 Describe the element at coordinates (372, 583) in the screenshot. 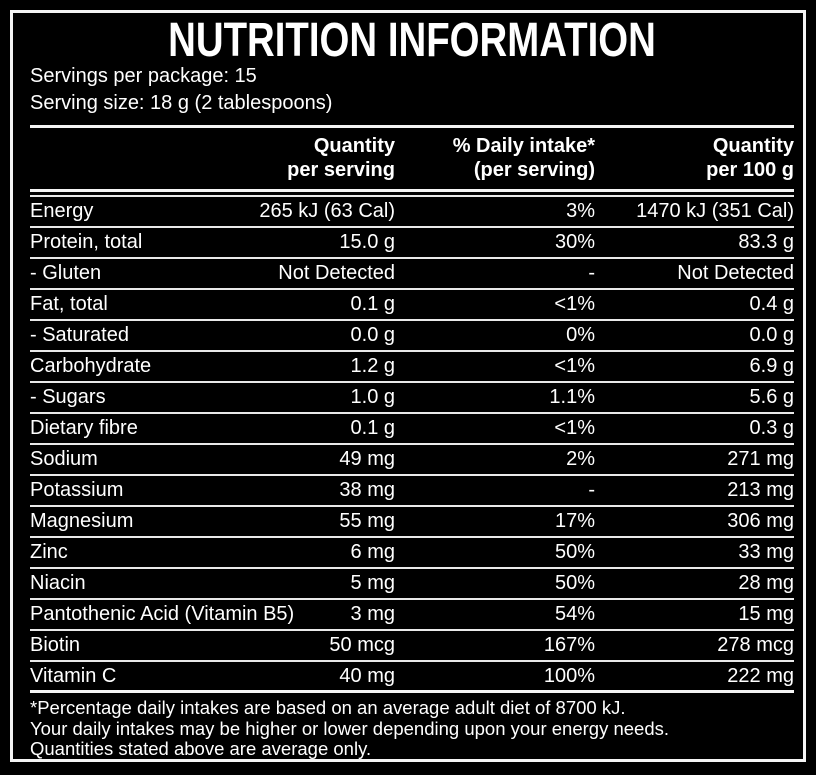

I see `quantity-per-serving: 5 mg` at that location.